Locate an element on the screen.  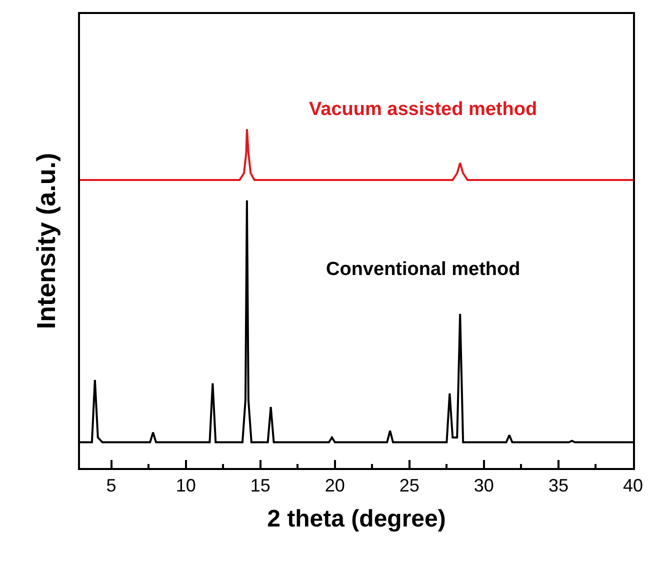
x-tick-label: 15 is located at coordinates (260, 486).